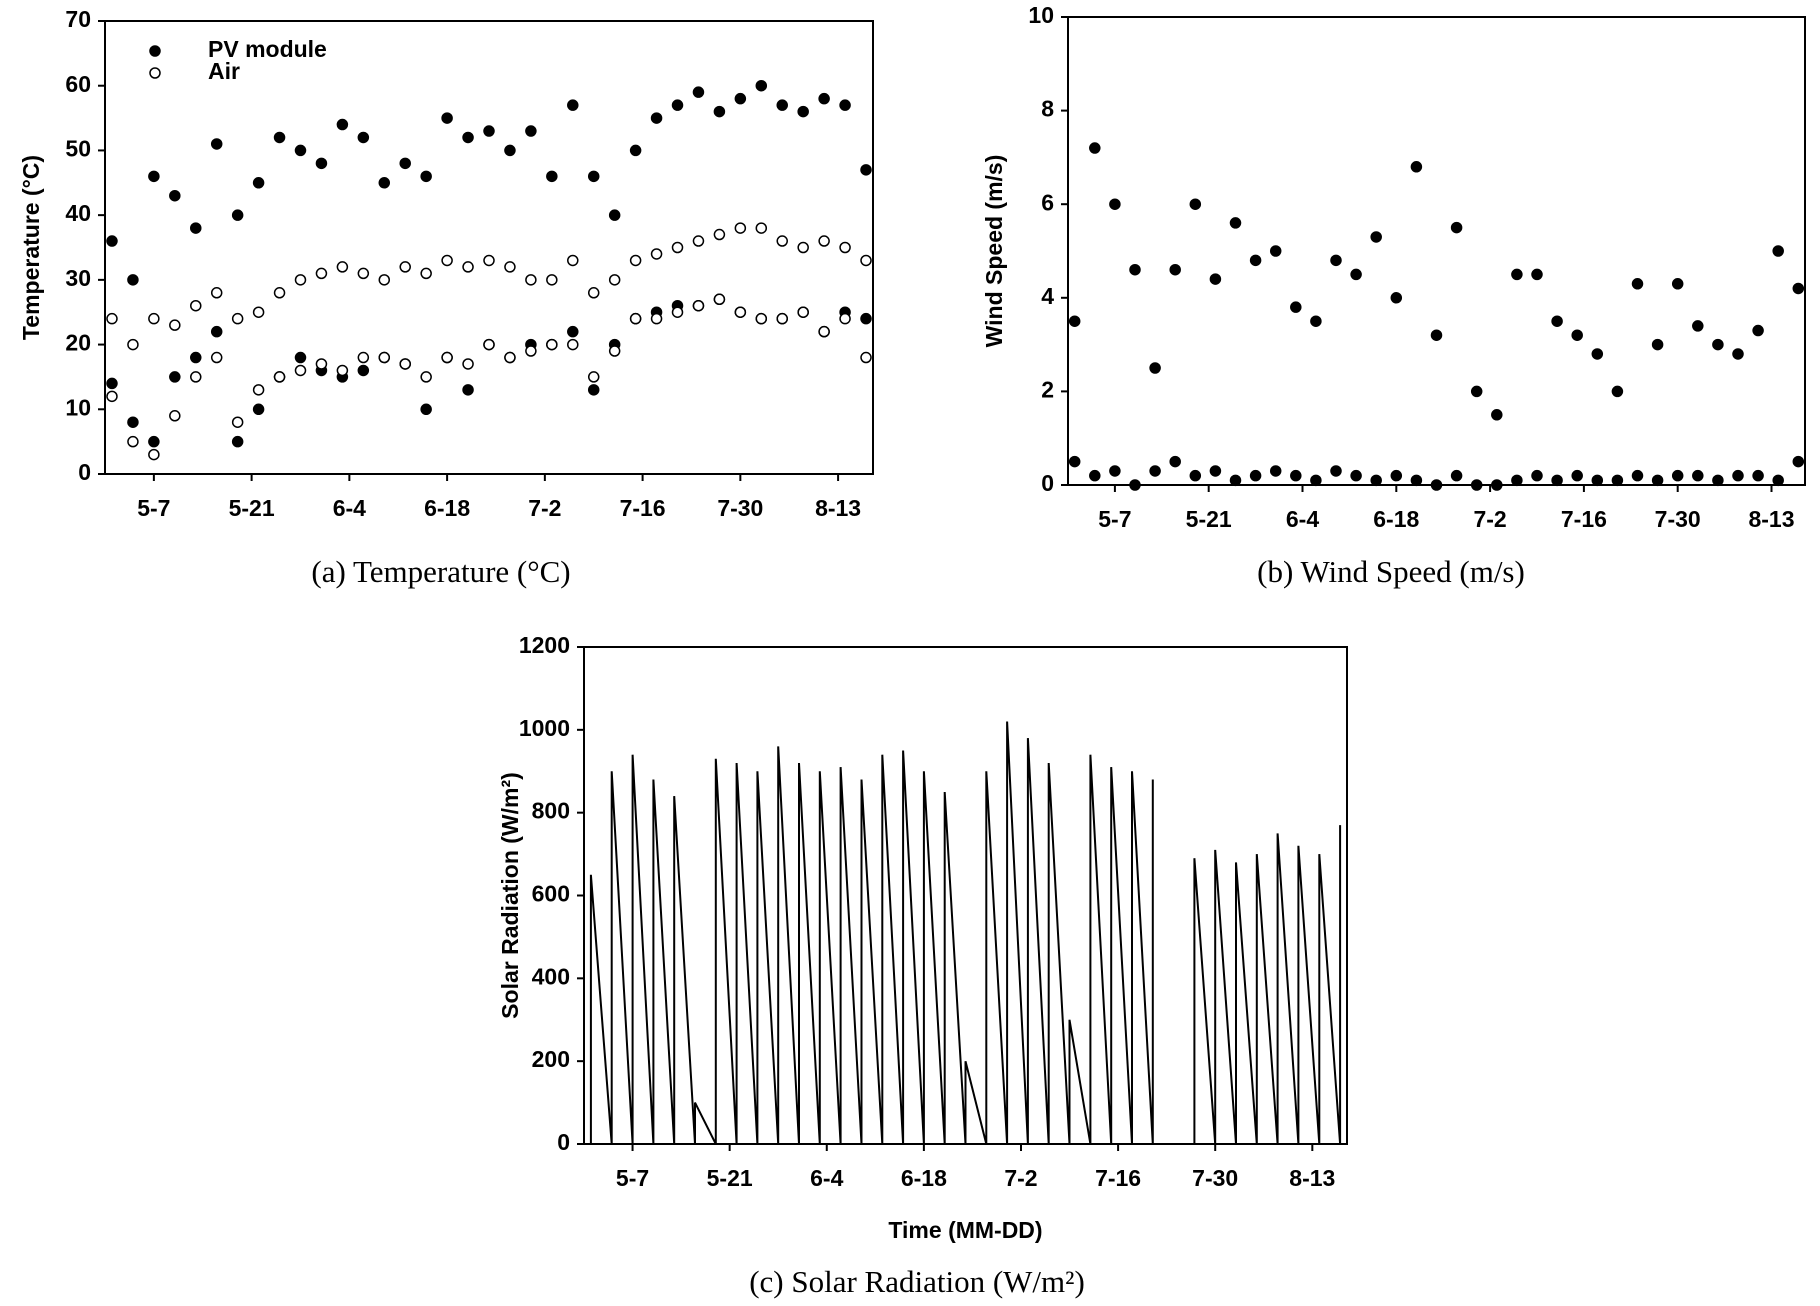  Describe the element at coordinates (447, 508) in the screenshot. I see `x-tick-label: 6-18` at that location.